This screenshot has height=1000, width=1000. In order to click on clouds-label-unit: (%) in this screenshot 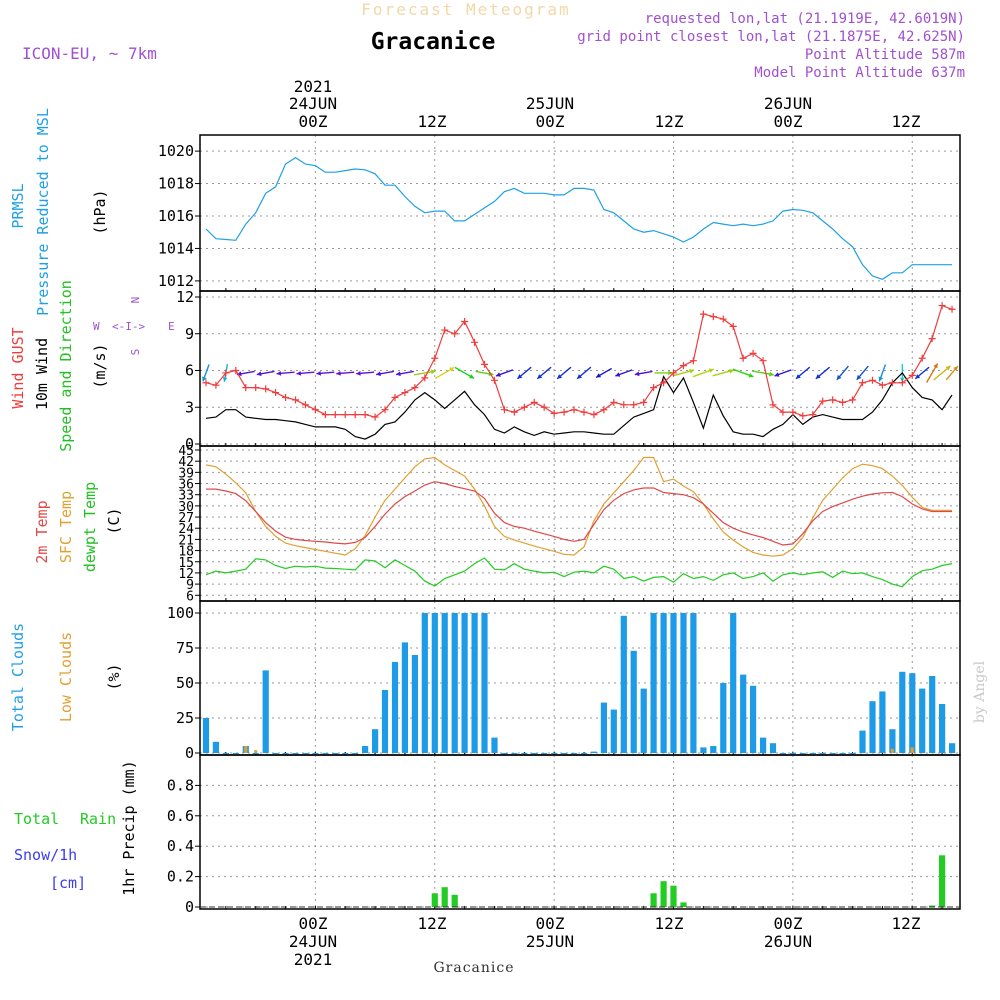, I will do `click(114, 676)`.